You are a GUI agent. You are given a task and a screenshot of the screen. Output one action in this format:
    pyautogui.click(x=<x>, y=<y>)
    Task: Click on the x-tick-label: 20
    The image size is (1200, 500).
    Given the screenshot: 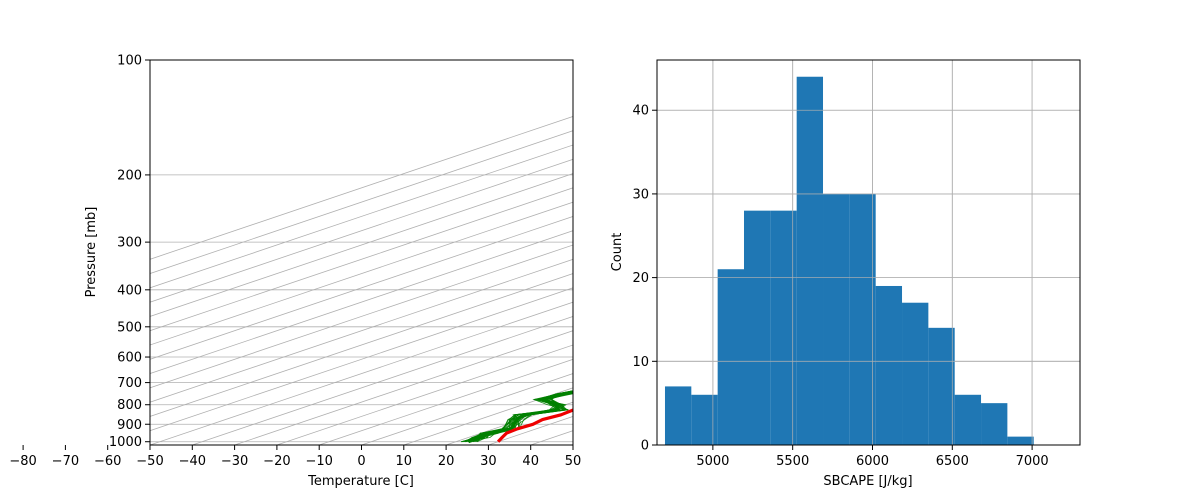 What is the action you would take?
    pyautogui.click(x=446, y=461)
    